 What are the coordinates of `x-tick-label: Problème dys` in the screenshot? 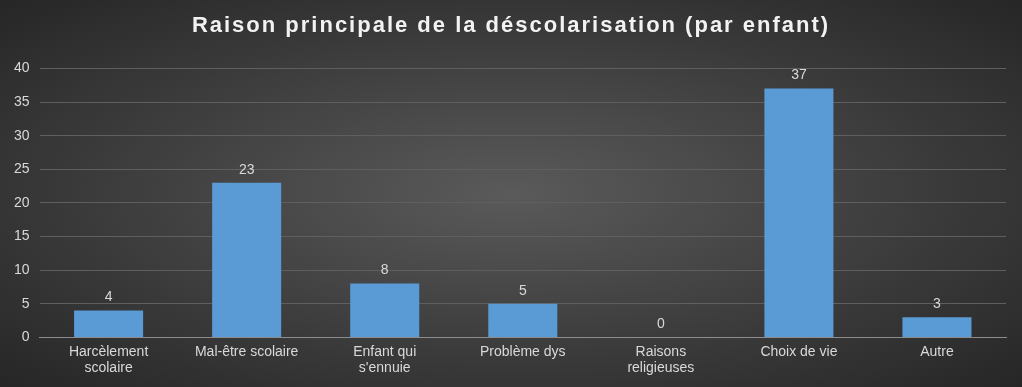 It's located at (522, 350).